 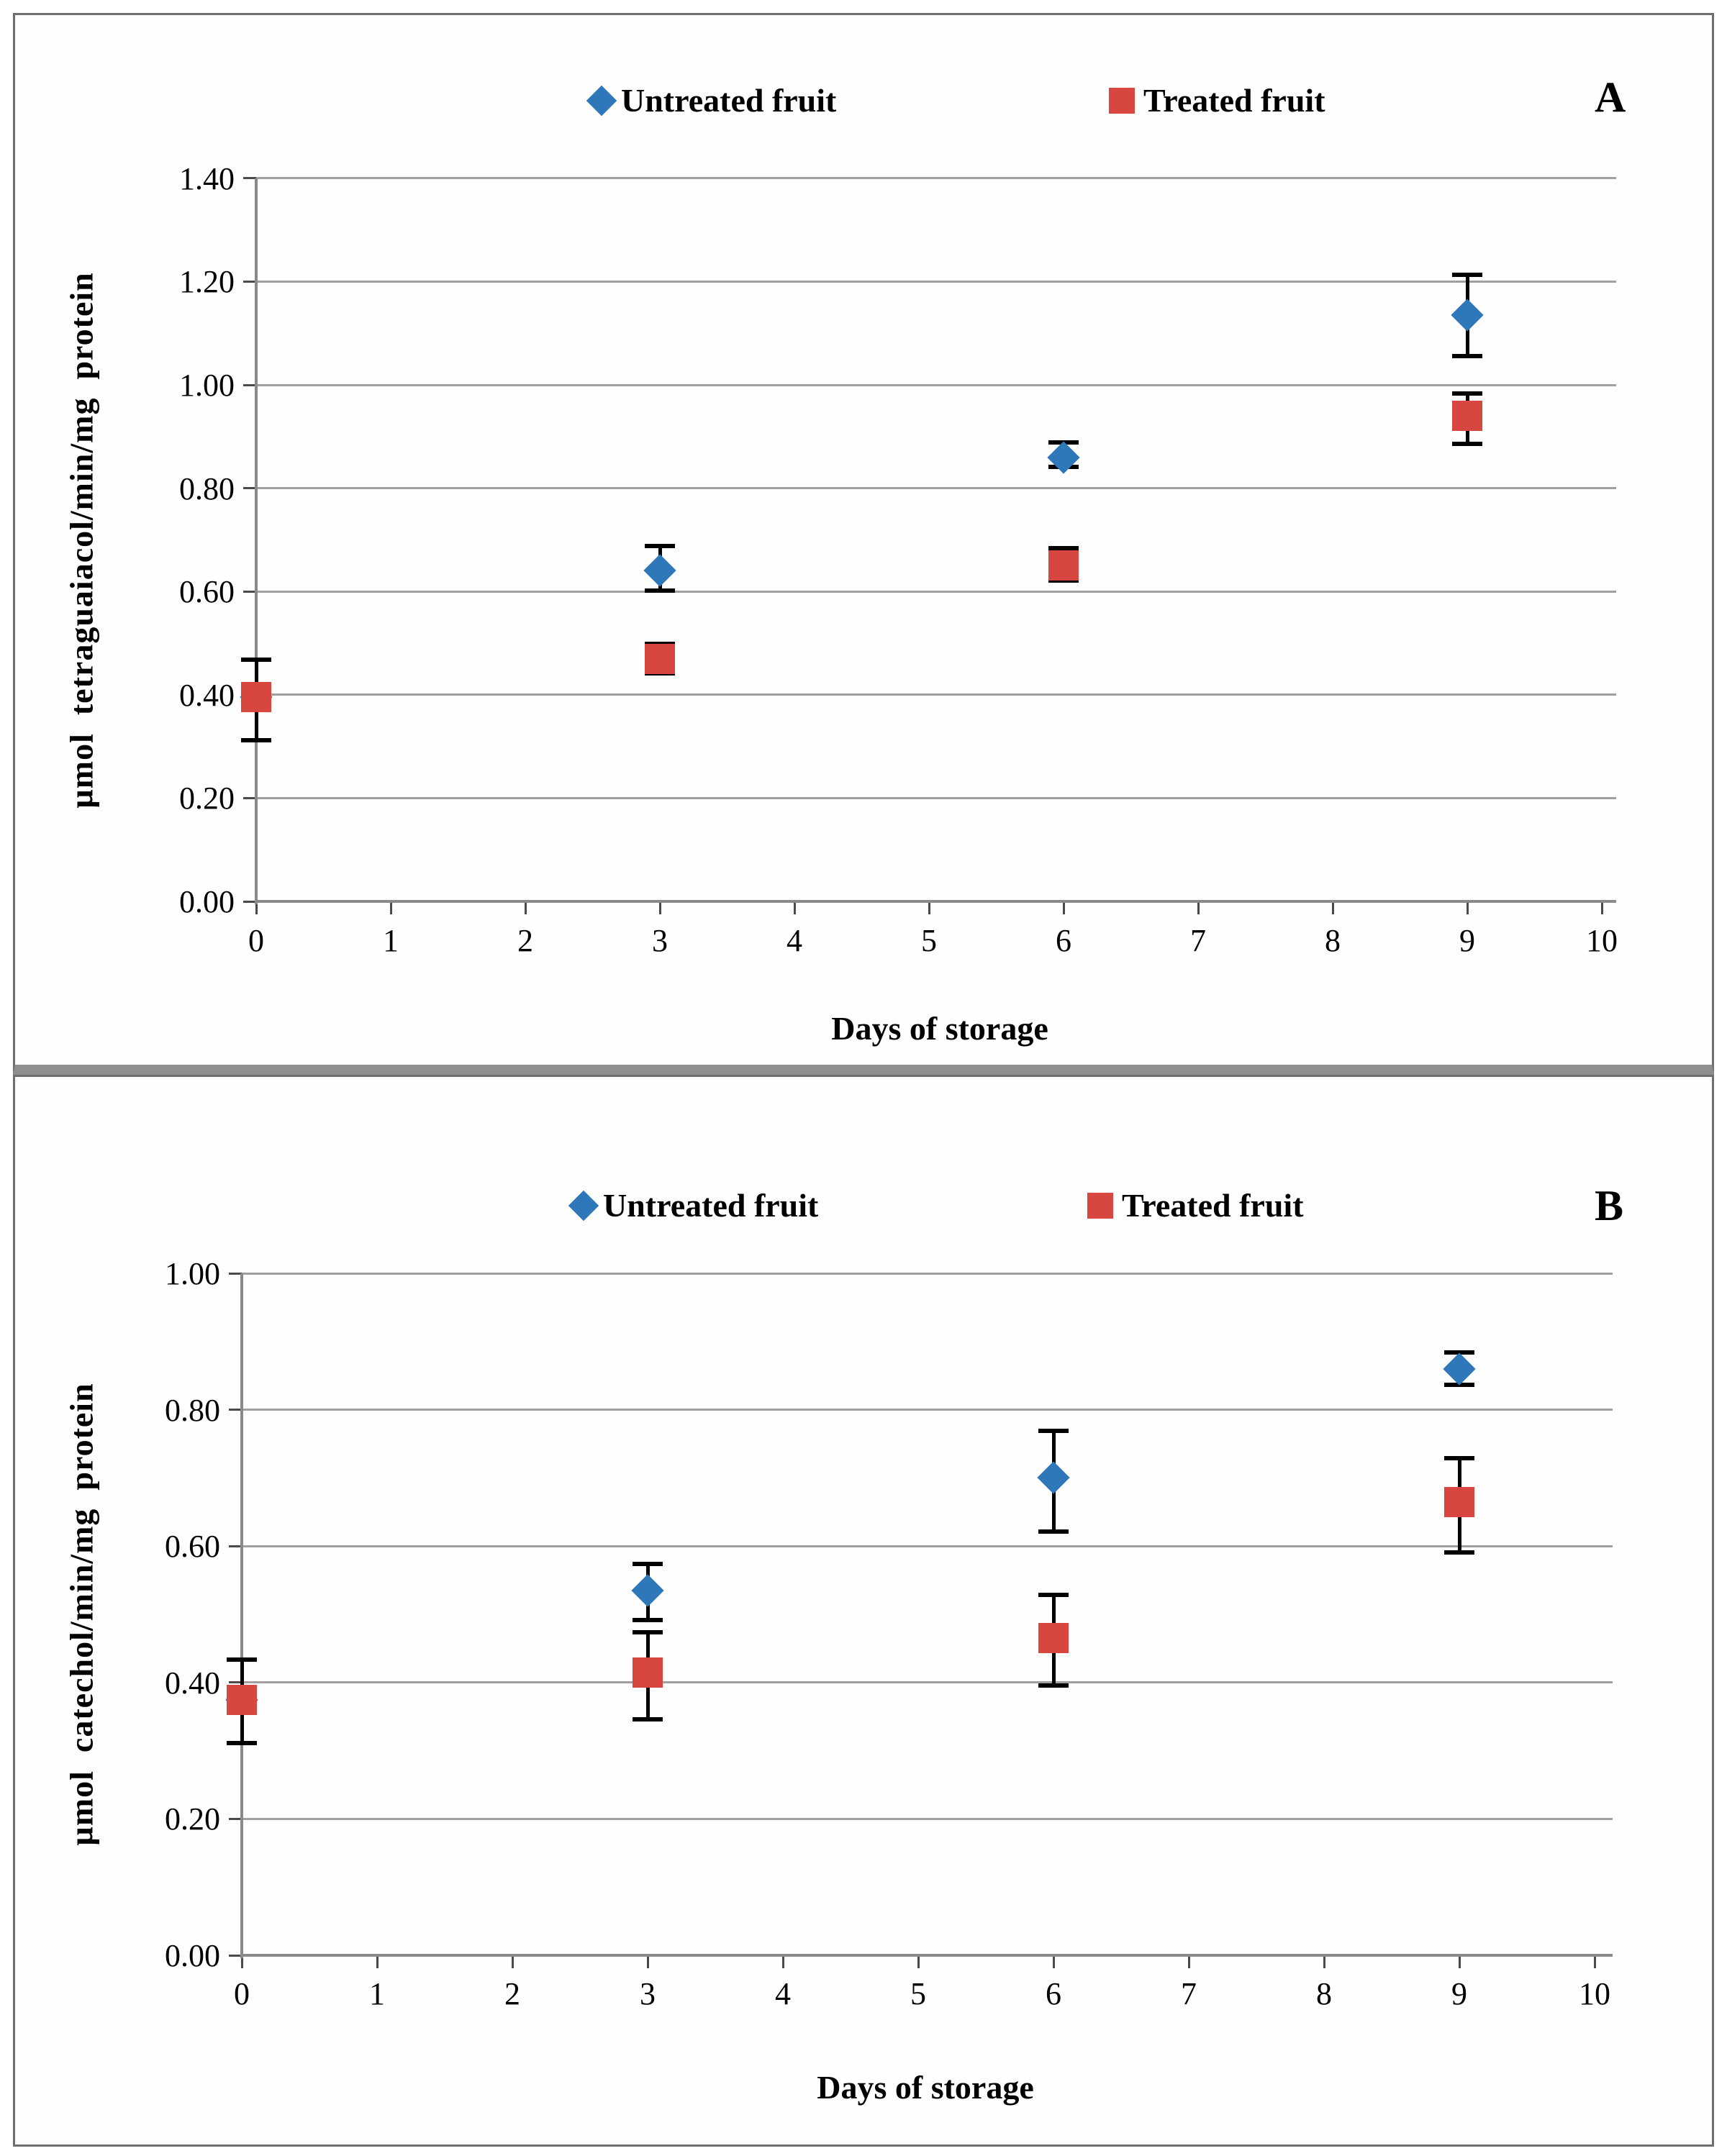 I want to click on y-axis-title-b: µmol catechol/min/mg protein, so click(x=82, y=1614).